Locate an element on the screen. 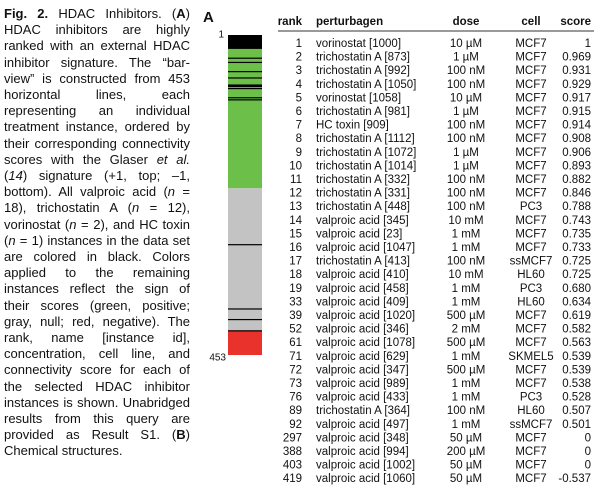  table-cell: 0.846 is located at coordinates (576, 194).